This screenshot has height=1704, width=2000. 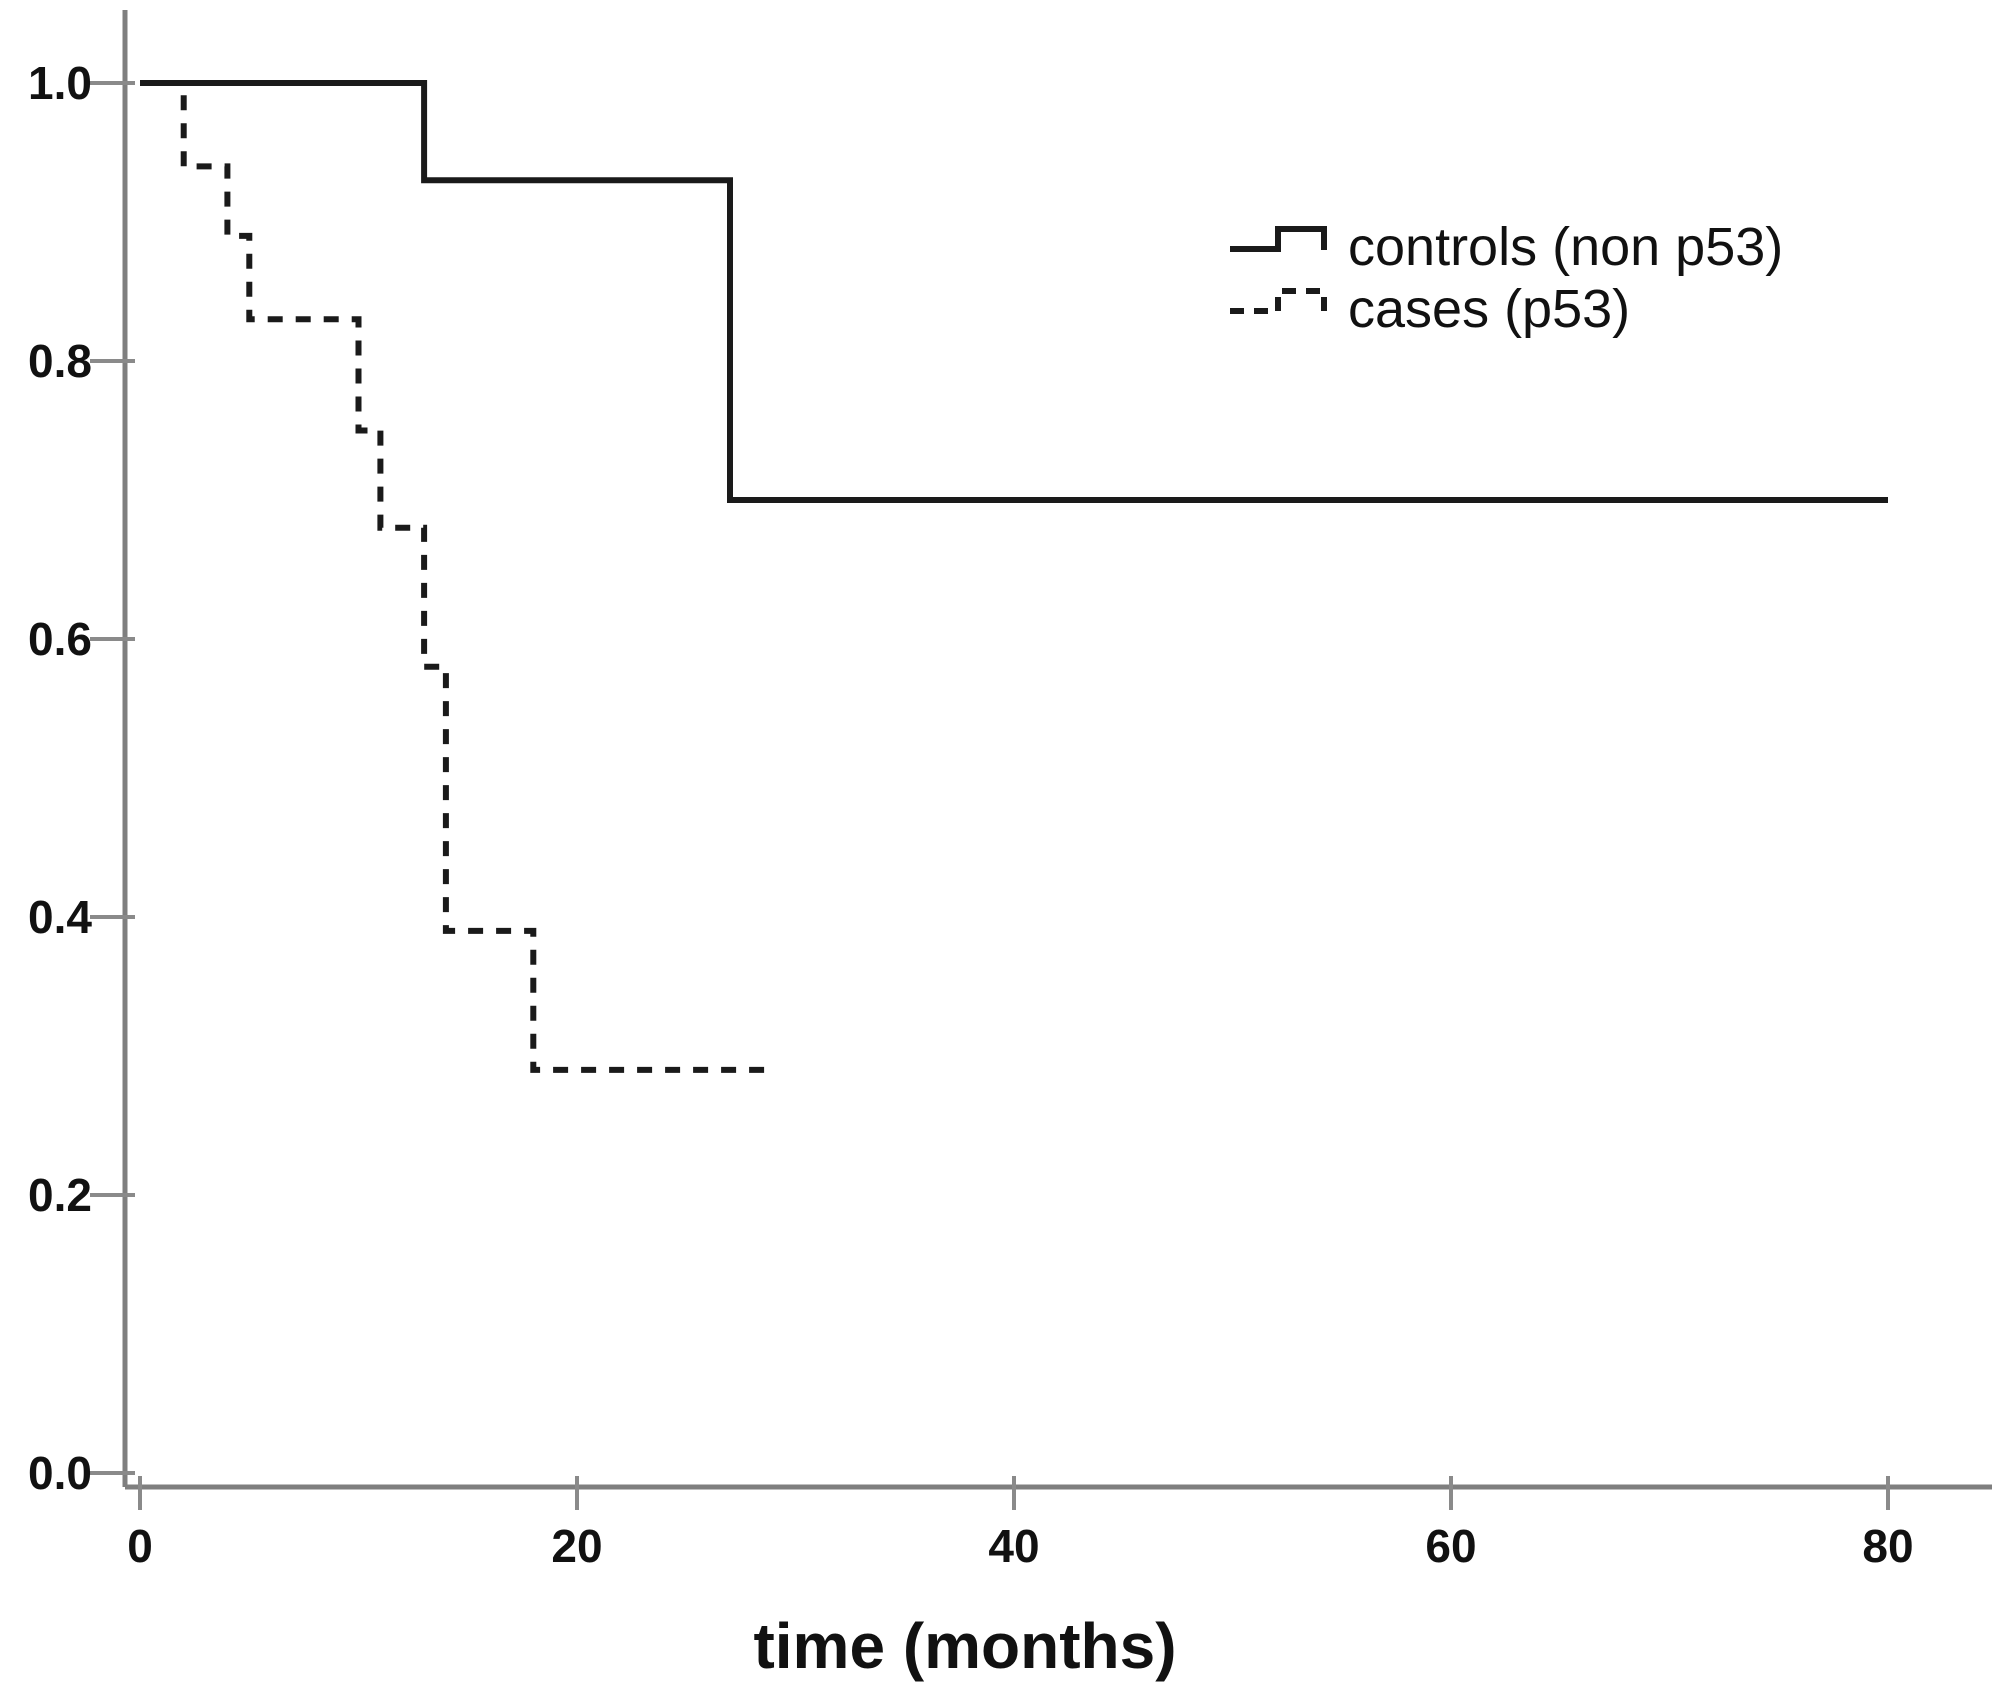 What do you see at coordinates (964, 1646) in the screenshot?
I see `x-axis-title: time (months)` at bounding box center [964, 1646].